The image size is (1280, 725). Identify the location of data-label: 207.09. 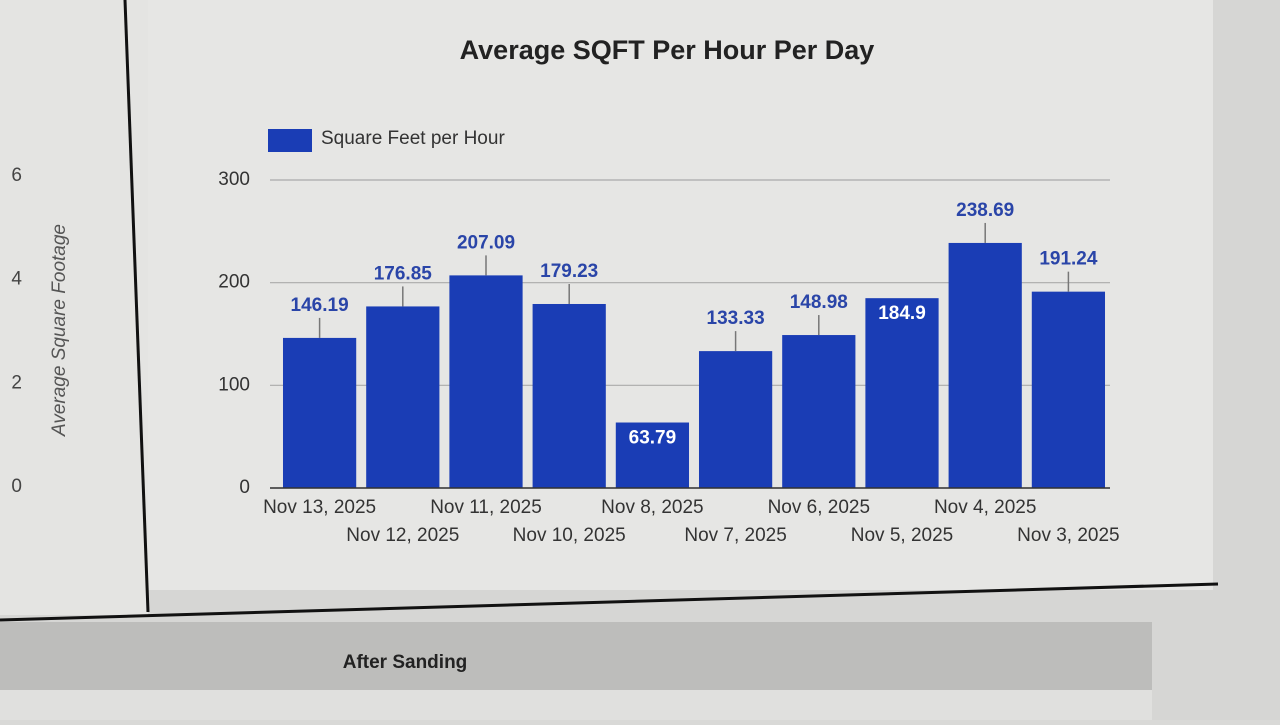
(486, 242).